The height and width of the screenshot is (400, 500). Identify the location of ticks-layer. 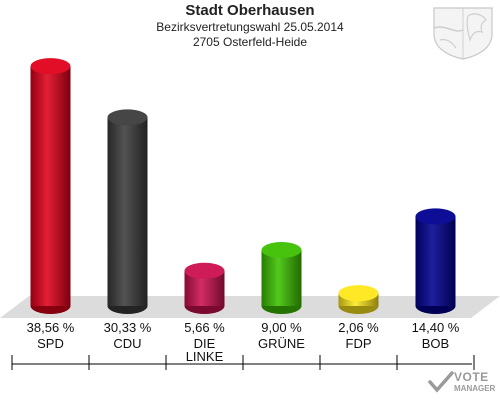
(243, 362).